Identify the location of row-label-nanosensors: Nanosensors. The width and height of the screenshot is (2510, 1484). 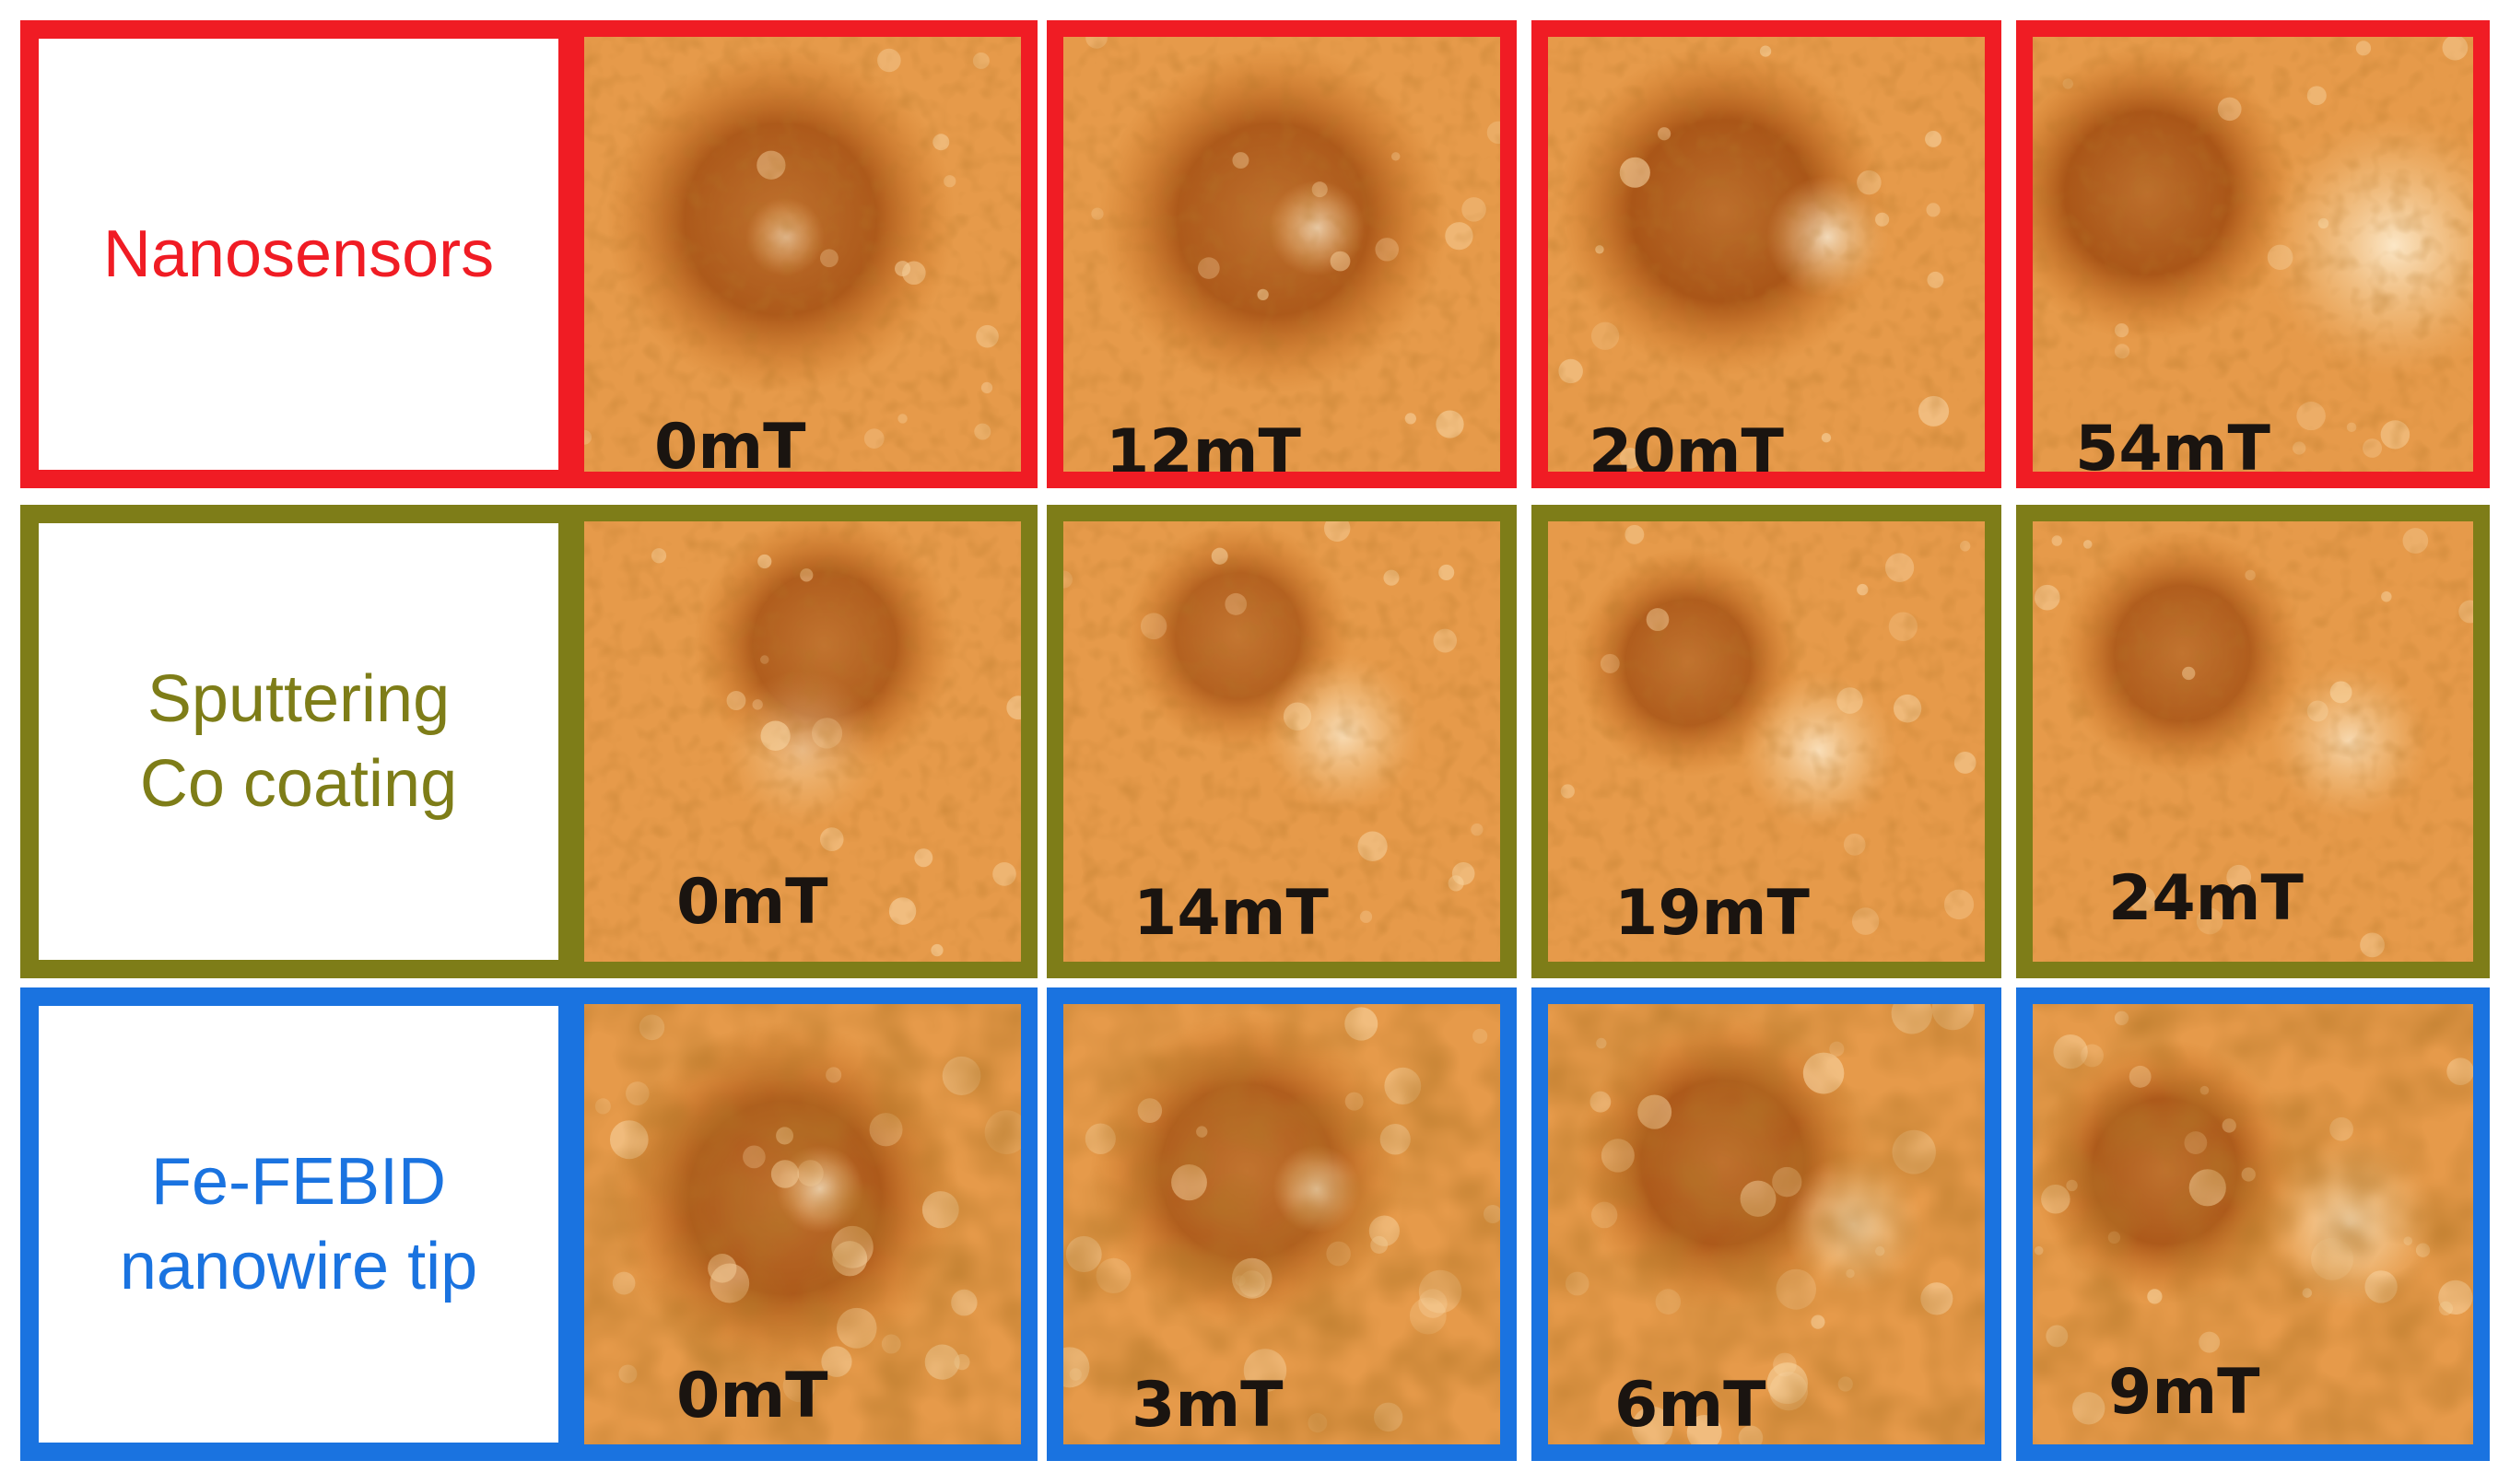
(298, 254).